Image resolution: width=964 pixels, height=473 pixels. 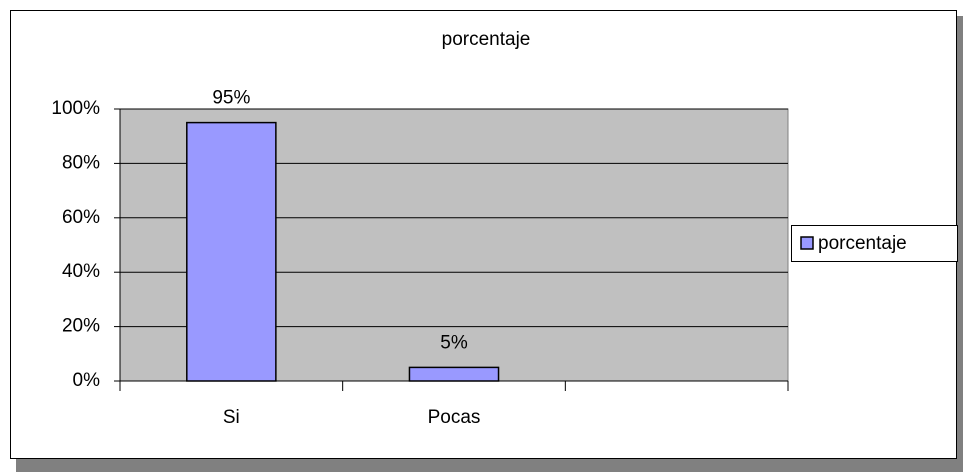 I want to click on data-label: 5%, so click(x=454, y=342).